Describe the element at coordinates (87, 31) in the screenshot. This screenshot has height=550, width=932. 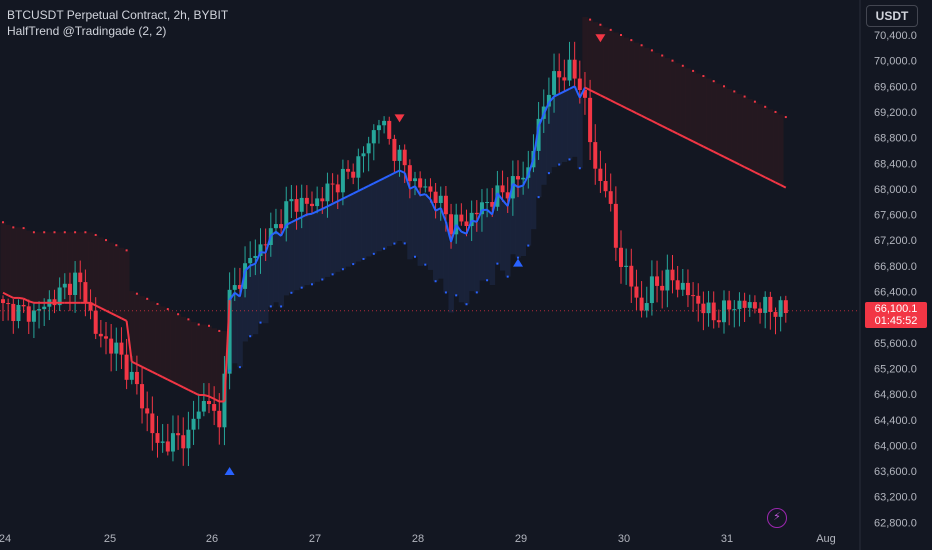
I see `indicator-legend: HalfTrend @Tradingade (2, 2)` at that location.